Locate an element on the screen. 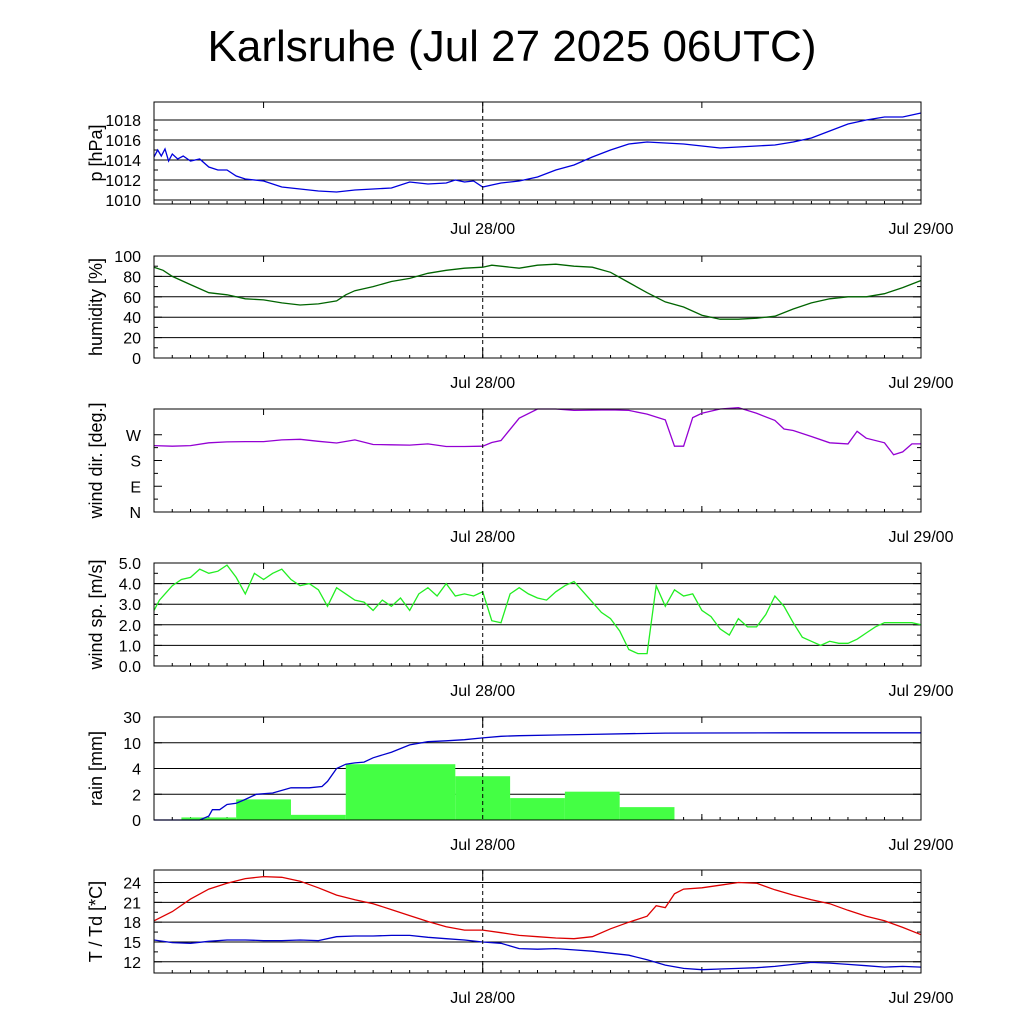  y-tick-label: 5.0 is located at coordinates (130, 564).